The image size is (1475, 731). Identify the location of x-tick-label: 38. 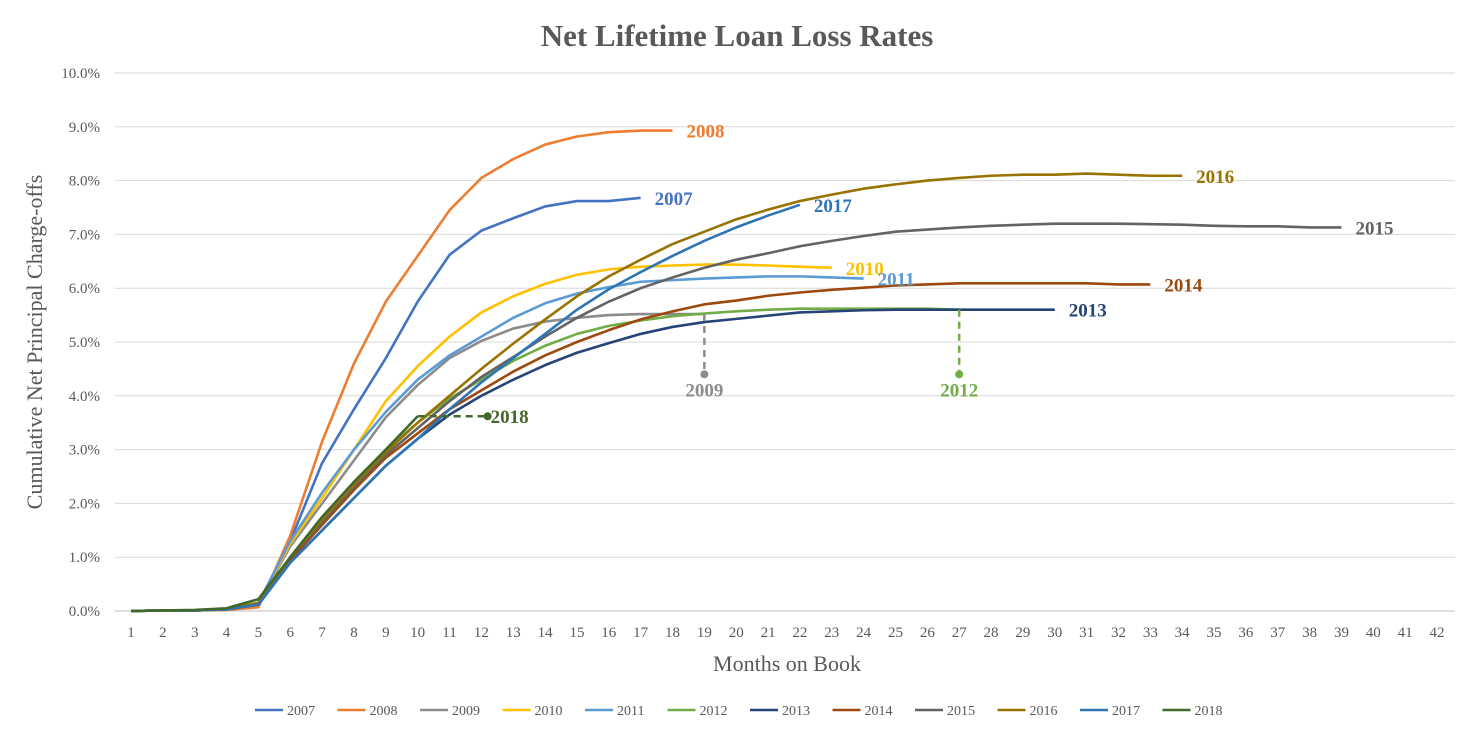
(1309, 633).